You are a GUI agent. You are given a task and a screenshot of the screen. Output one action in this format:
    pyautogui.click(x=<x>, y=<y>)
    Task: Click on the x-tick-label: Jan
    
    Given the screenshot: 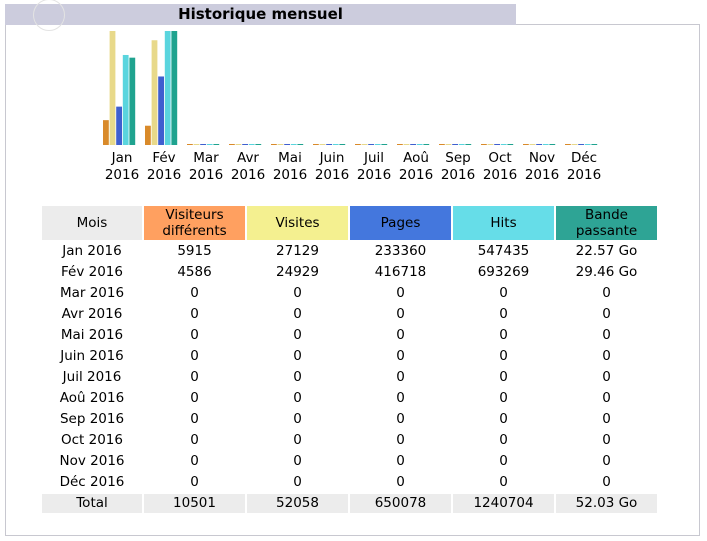 What is the action you would take?
    pyautogui.click(x=122, y=158)
    